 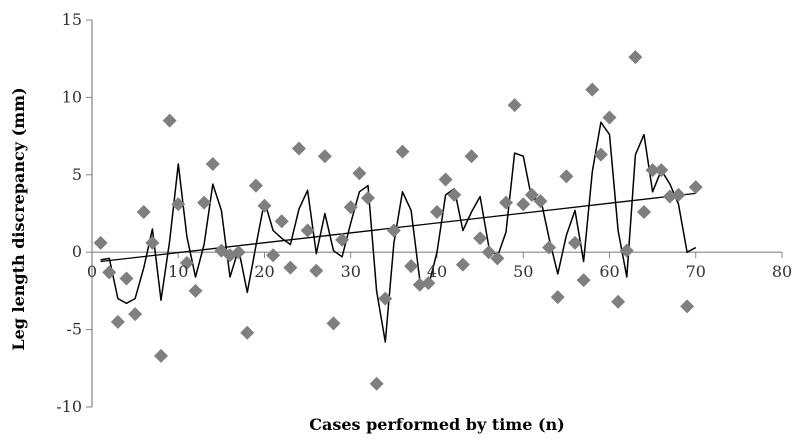 What do you see at coordinates (92, 271) in the screenshot?
I see `x-tick-label: 0` at bounding box center [92, 271].